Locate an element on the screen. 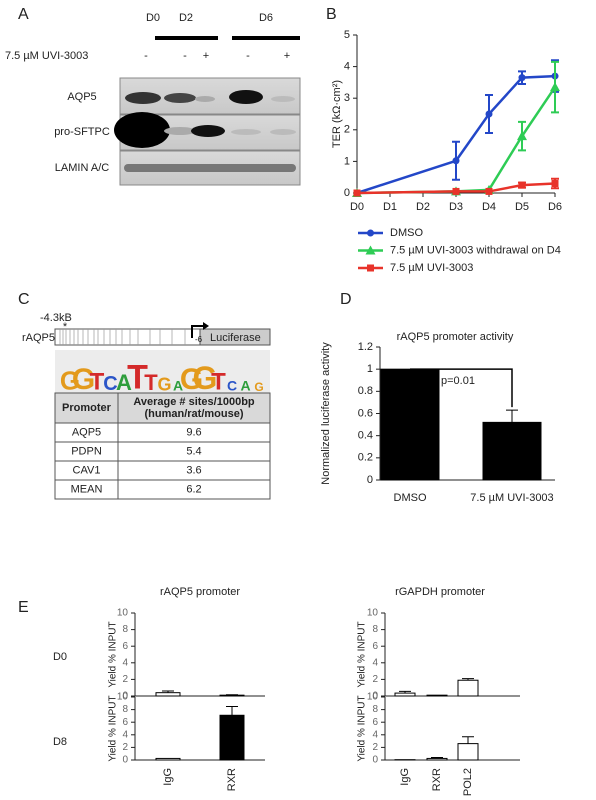 This screenshot has width=596, height=800. blot-row-label: AQP5 is located at coordinates (81, 97).